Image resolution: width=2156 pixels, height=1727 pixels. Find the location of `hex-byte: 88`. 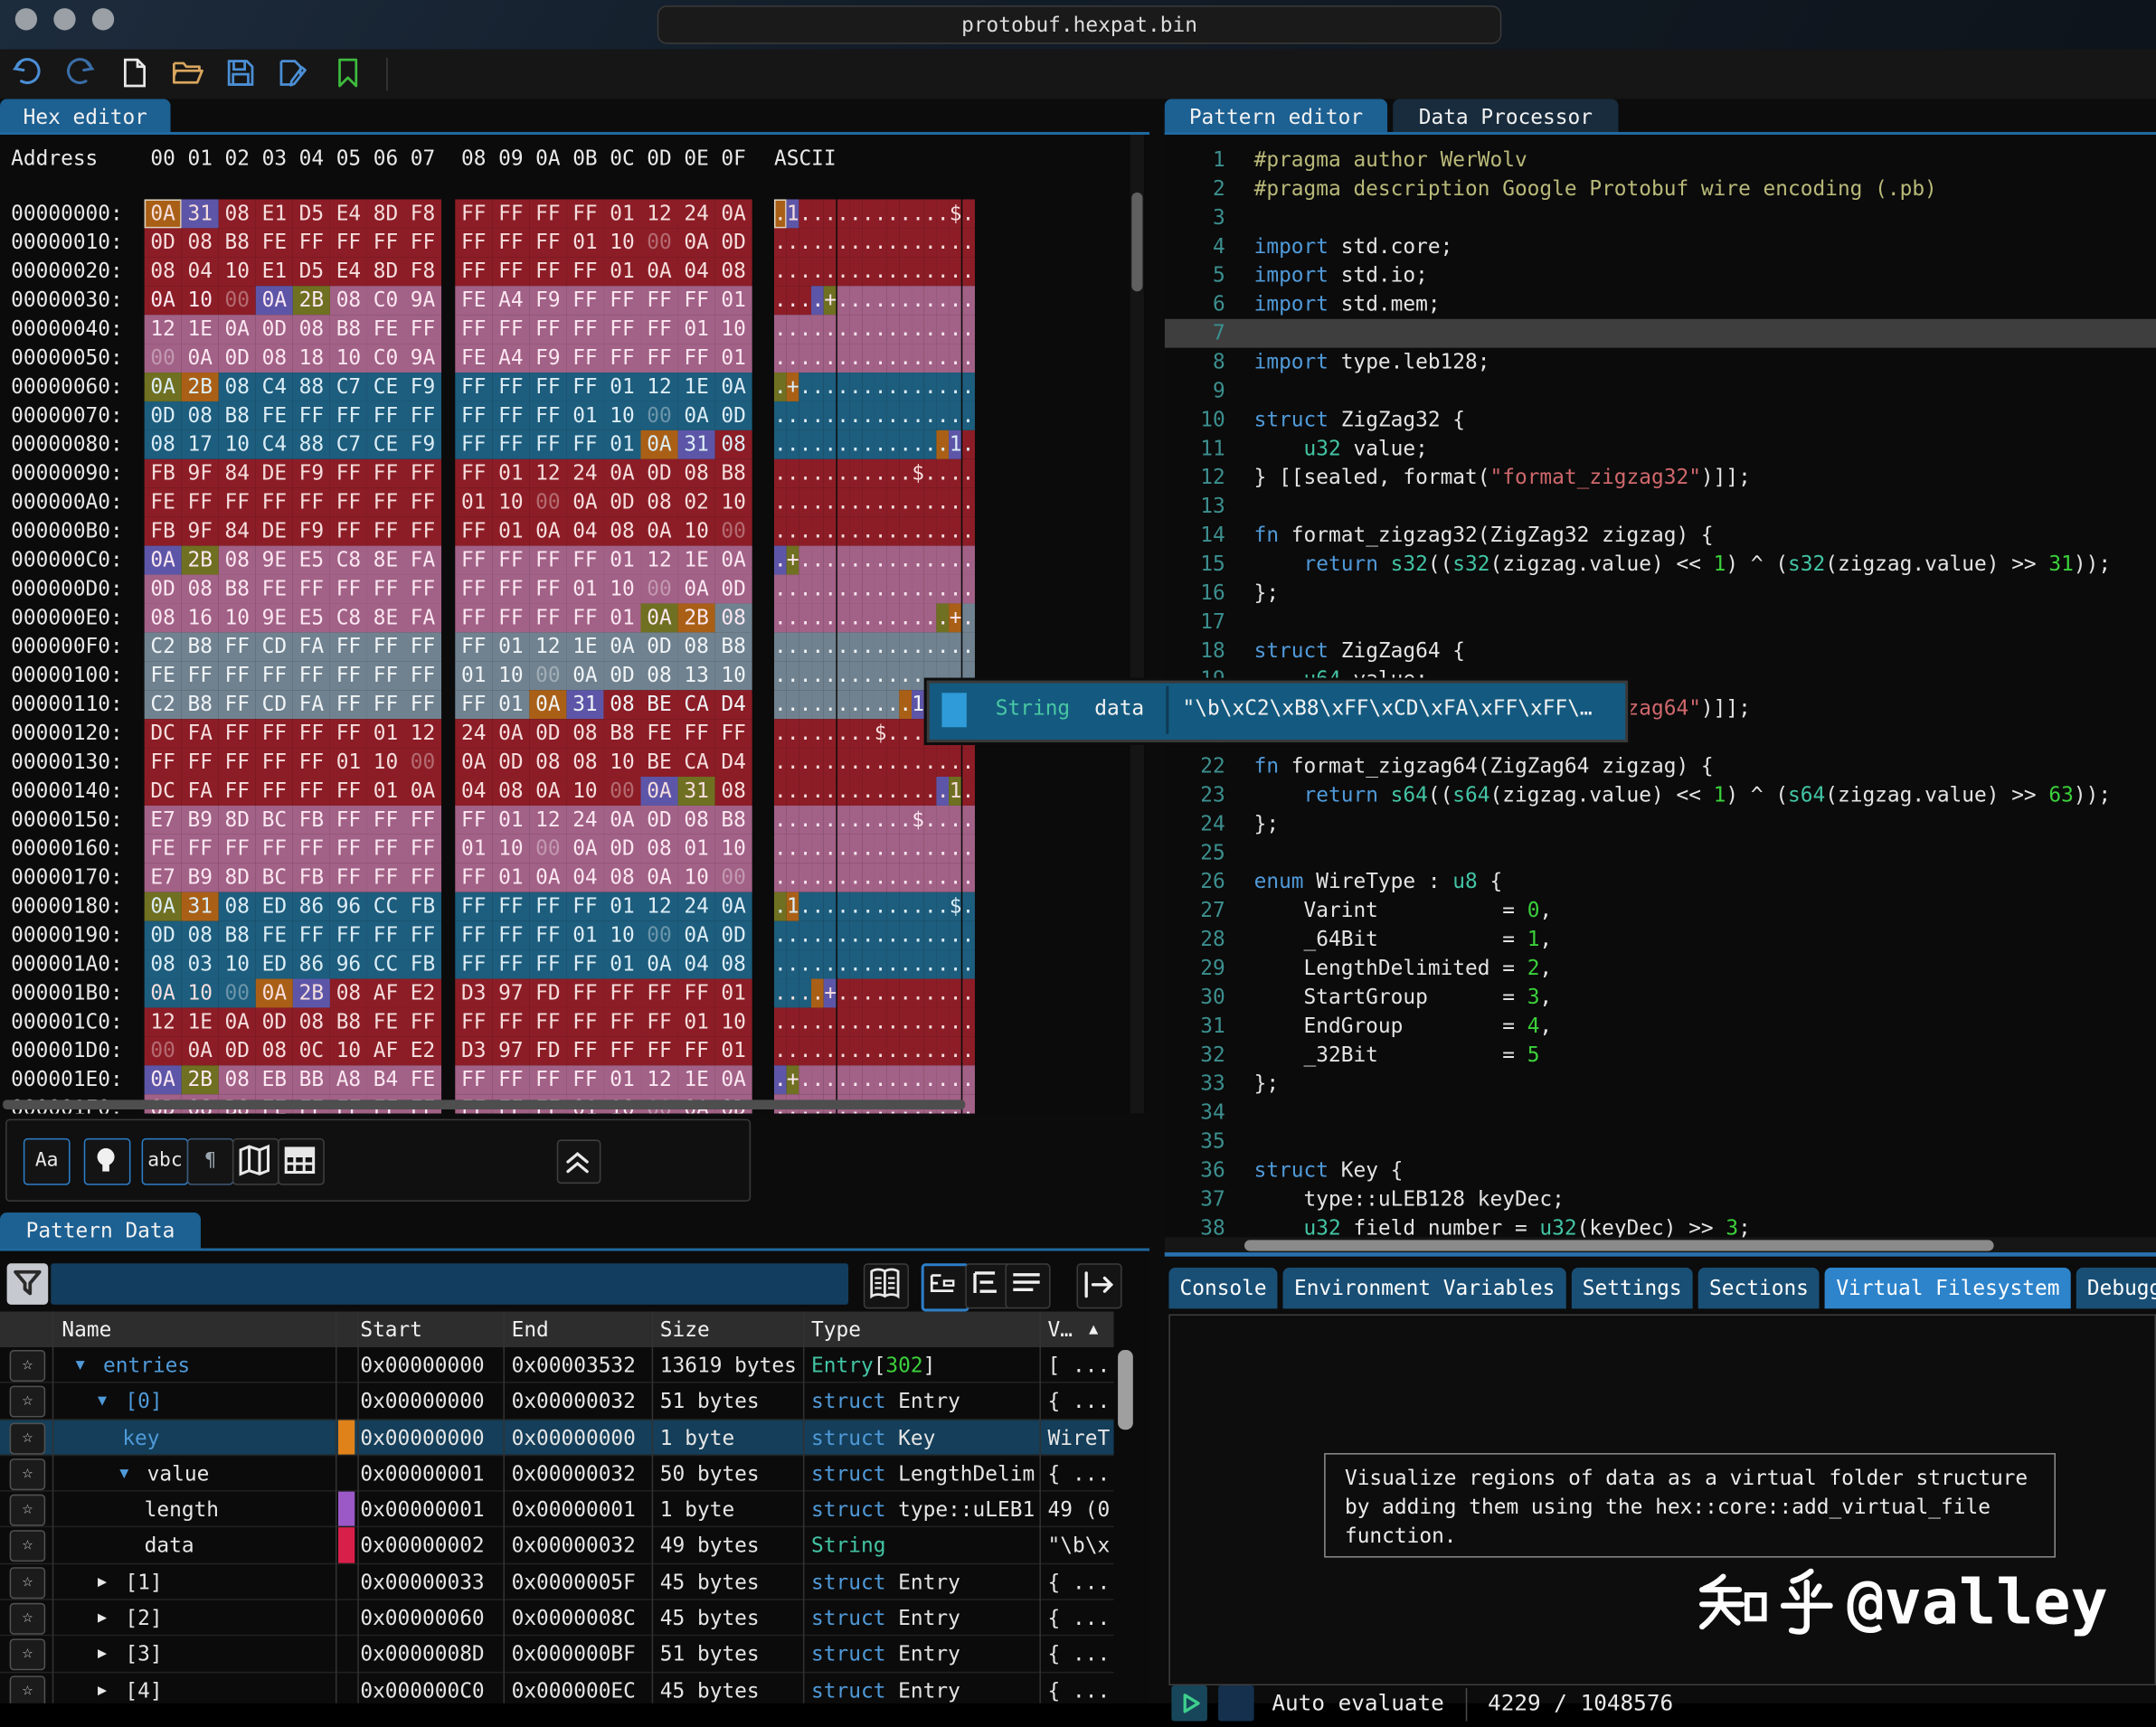

hex-byte: 88 is located at coordinates (311, 387).